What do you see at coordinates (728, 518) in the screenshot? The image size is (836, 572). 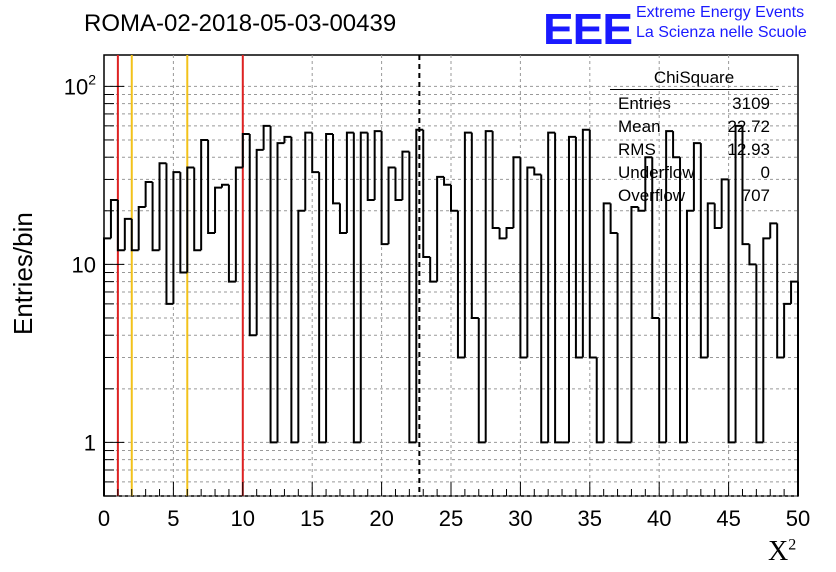 I see `x-tick-label: 45` at bounding box center [728, 518].